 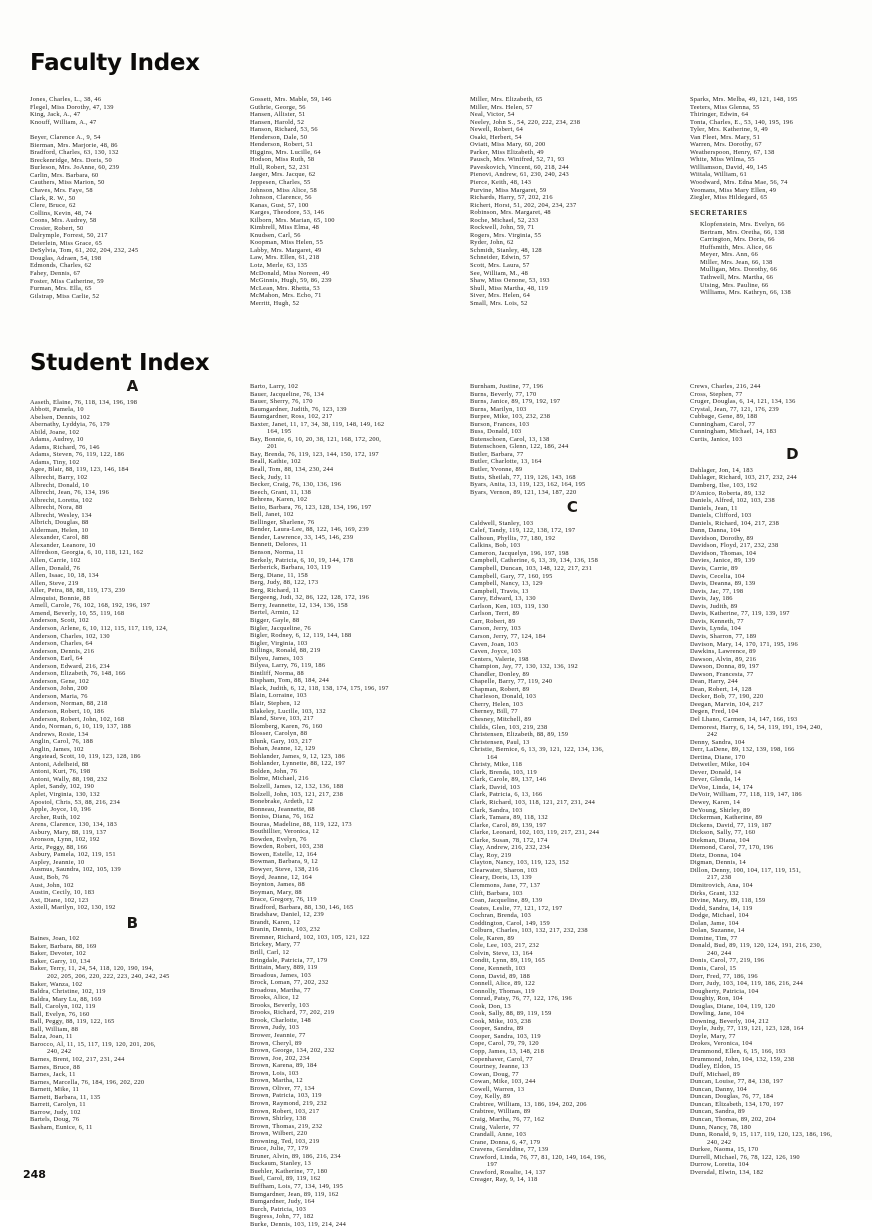 I want to click on index-entry: Gossett, Mrs. Mable, 59, 146, so click(x=291, y=99).